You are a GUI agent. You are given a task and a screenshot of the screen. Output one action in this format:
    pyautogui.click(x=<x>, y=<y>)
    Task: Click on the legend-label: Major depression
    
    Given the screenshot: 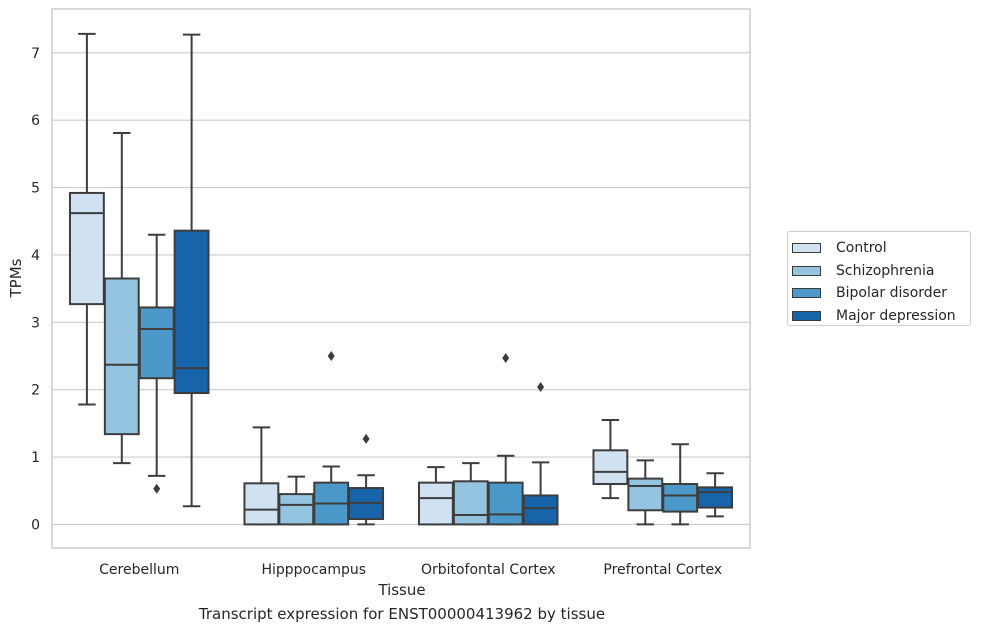 What is the action you would take?
    pyautogui.click(x=896, y=315)
    